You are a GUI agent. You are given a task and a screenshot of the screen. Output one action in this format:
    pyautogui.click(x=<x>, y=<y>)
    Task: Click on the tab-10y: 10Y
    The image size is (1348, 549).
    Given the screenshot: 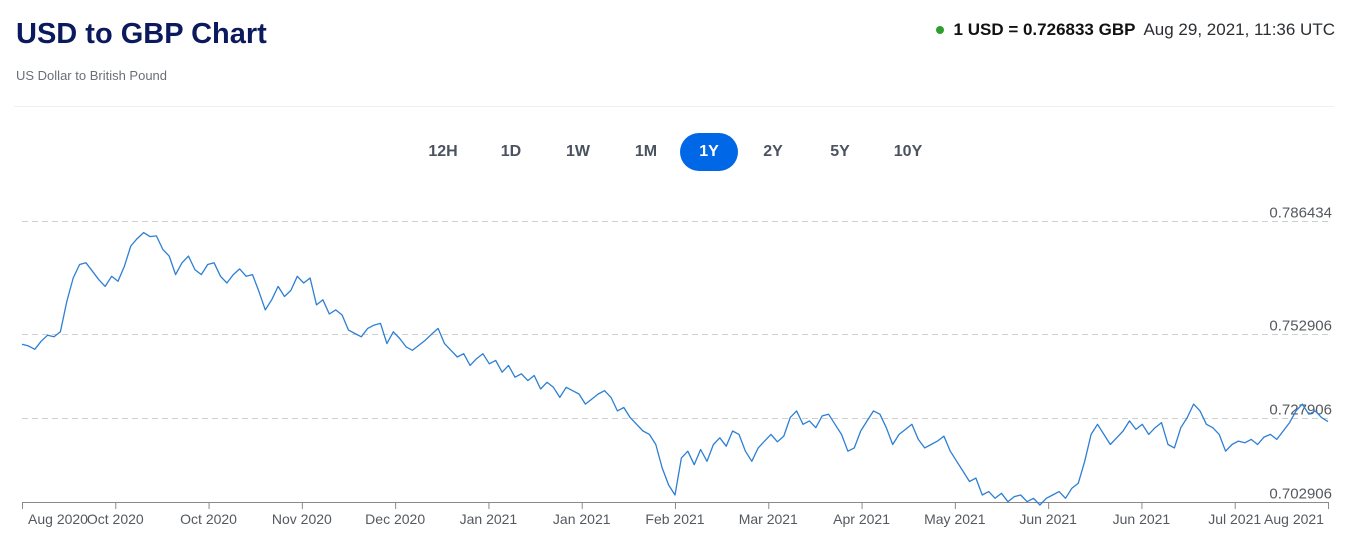 What is the action you would take?
    pyautogui.click(x=908, y=151)
    